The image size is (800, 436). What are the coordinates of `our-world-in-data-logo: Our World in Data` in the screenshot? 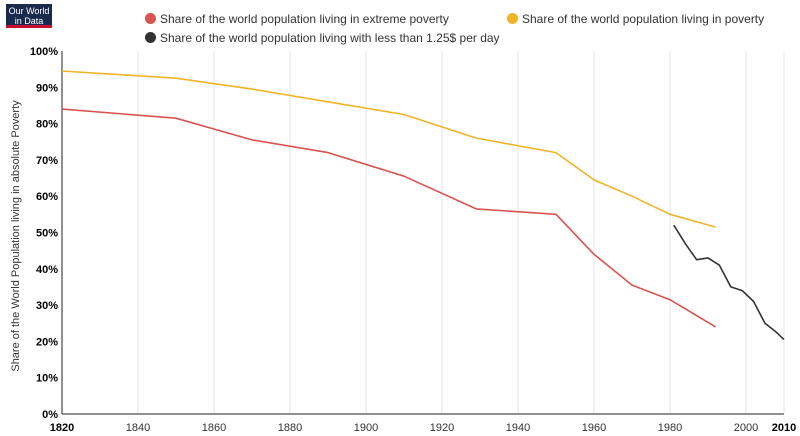 It's located at (29, 16).